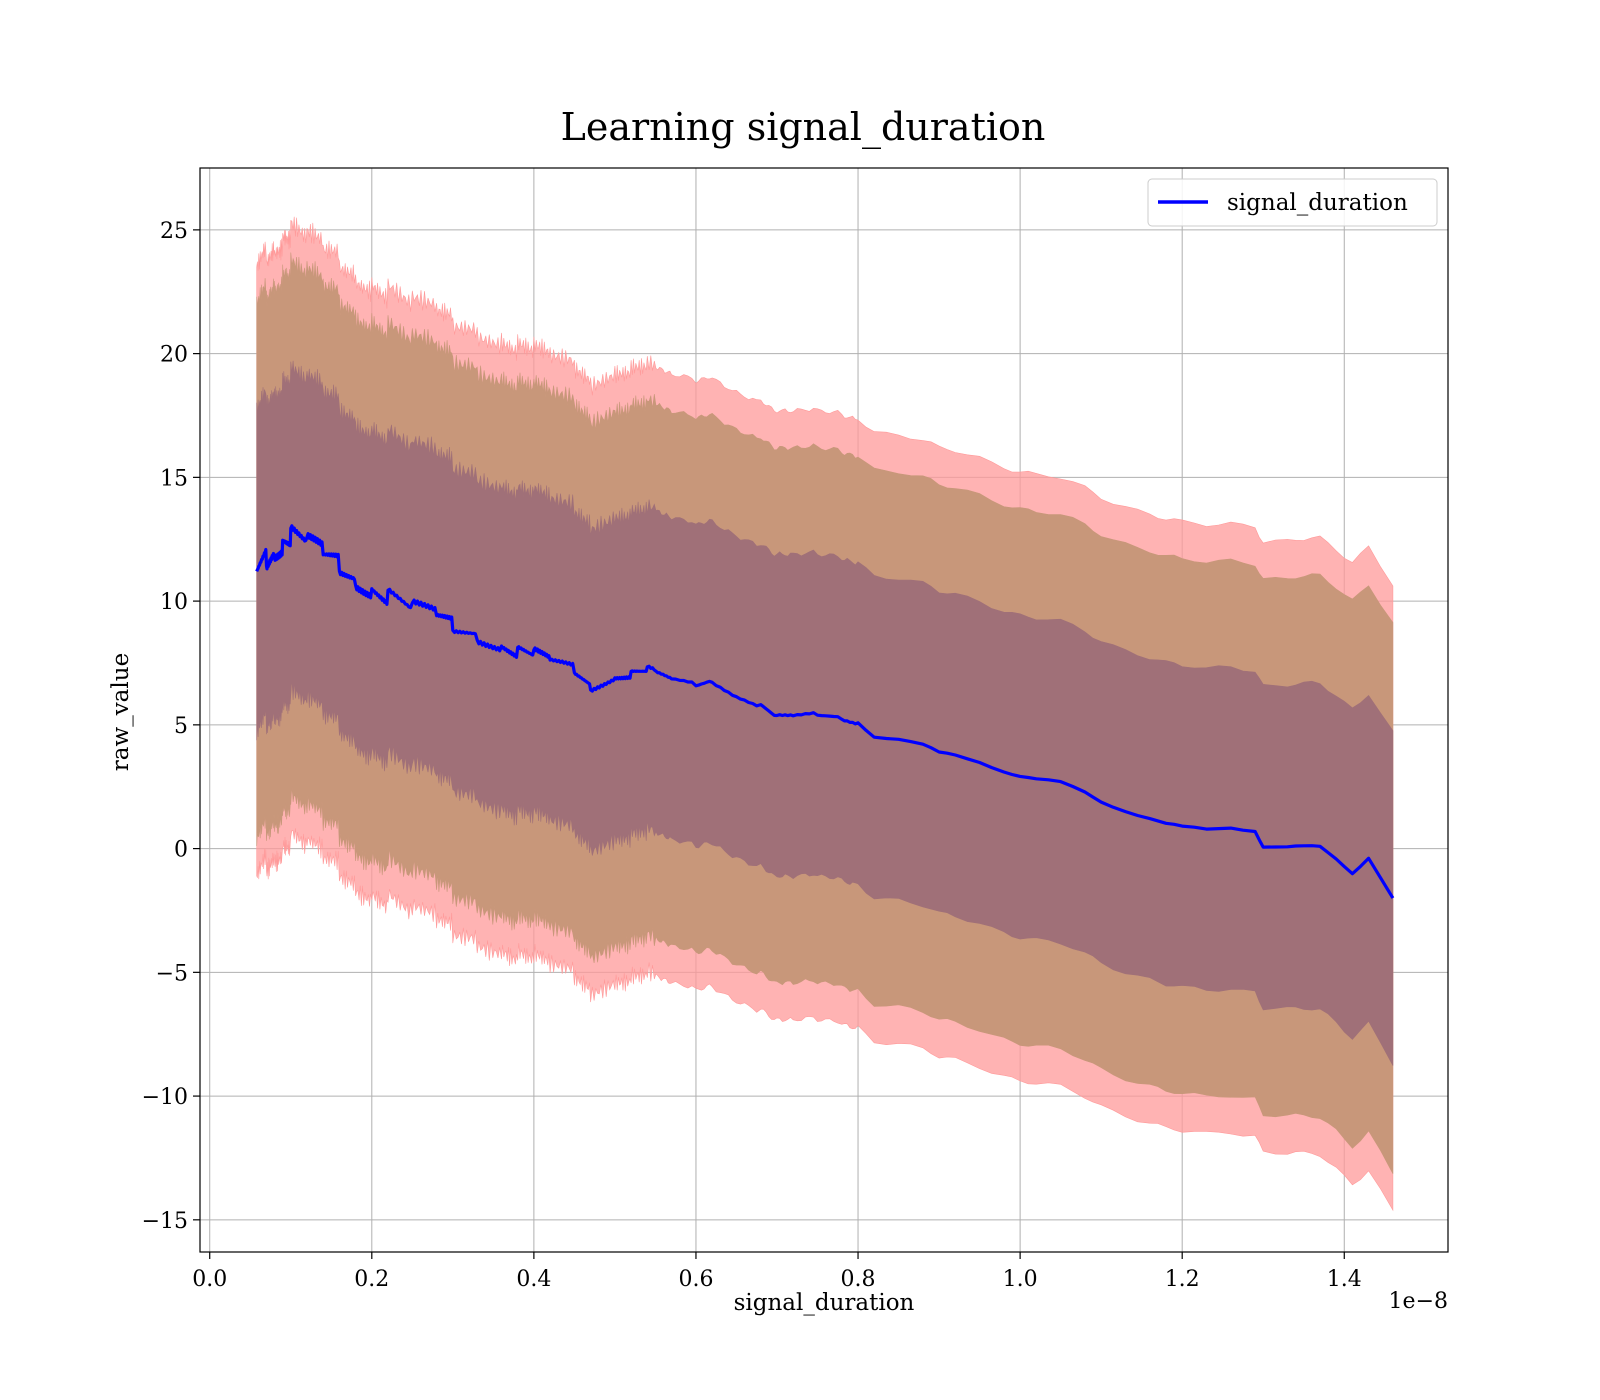  Describe the element at coordinates (371, 1279) in the screenshot. I see `x-tick-label: 0.2` at that location.